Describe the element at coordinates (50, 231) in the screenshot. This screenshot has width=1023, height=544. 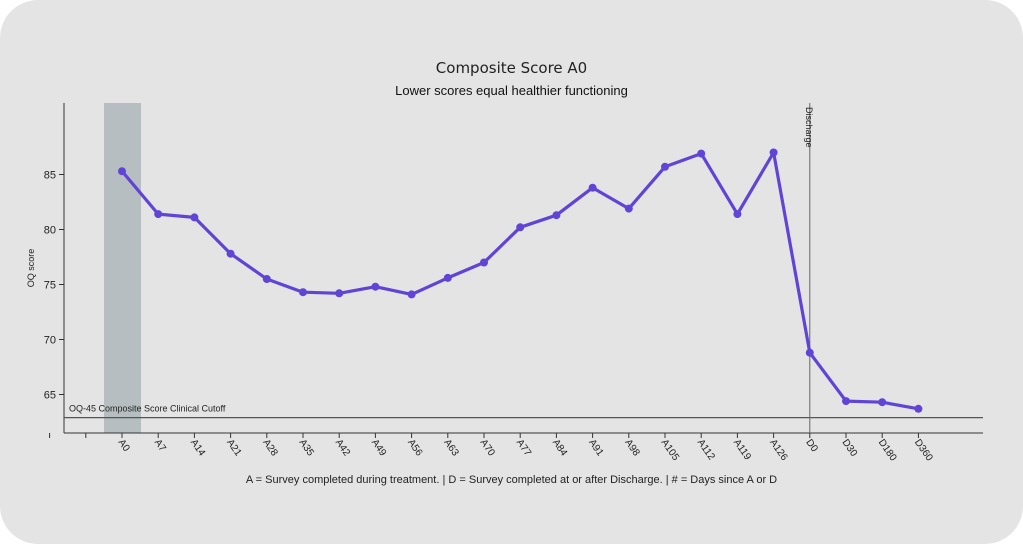
I see `y-tick-label: 80` at that location.